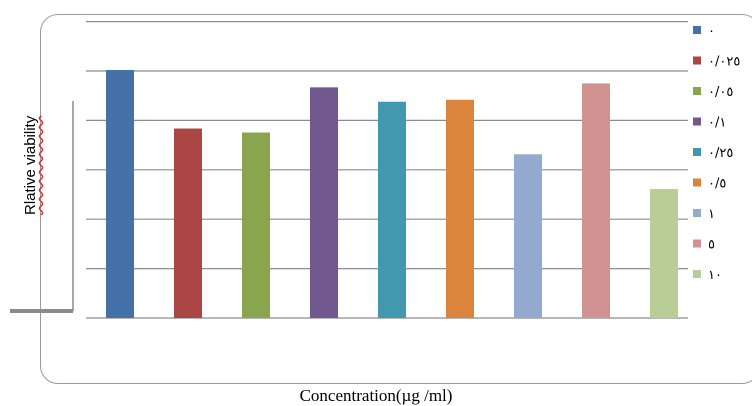  What do you see at coordinates (717, 184) in the screenshot?
I see `legend-label-5: ٠/٥` at bounding box center [717, 184].